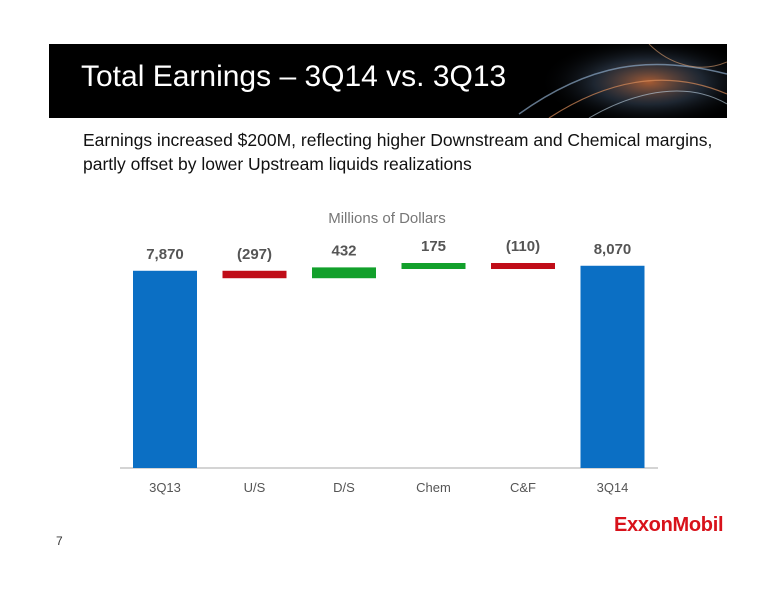  I want to click on tick-label-3q13: 3Q13, so click(165, 487).